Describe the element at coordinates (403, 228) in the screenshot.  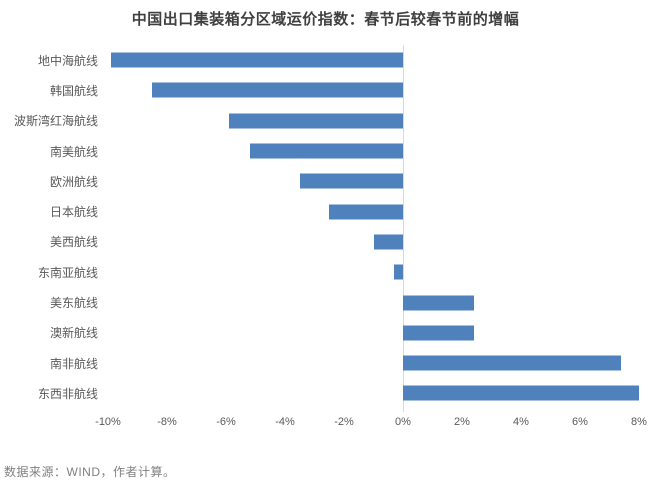
I see `zero-axis-line` at that location.